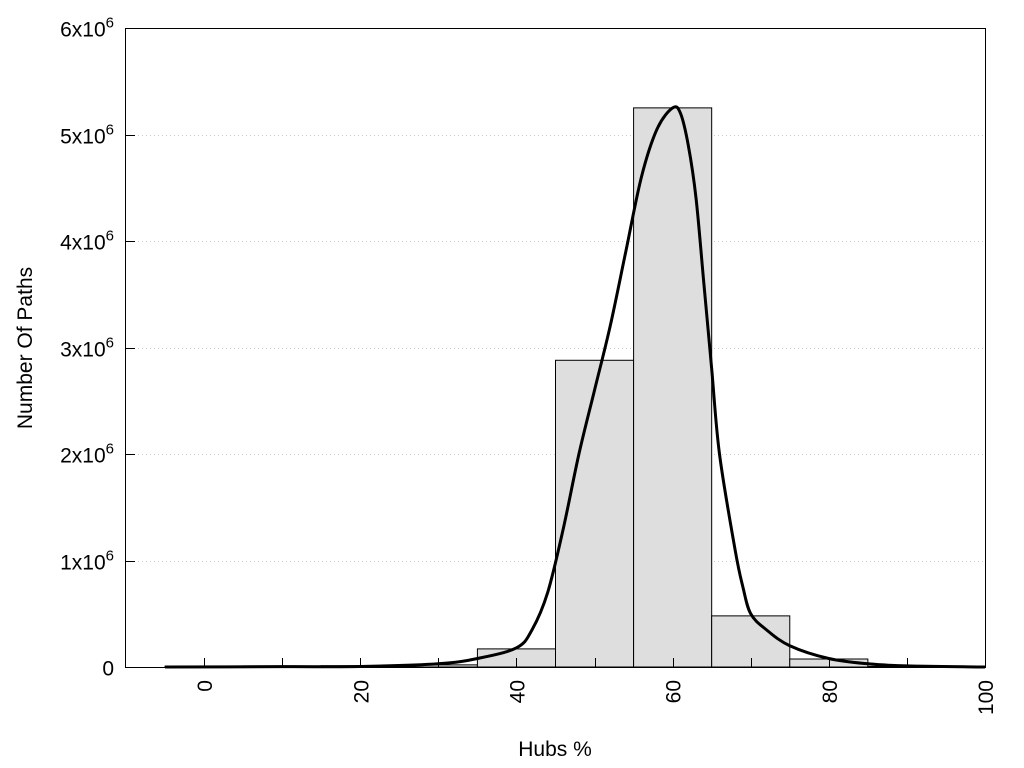 This screenshot has height=768, width=1024. What do you see at coordinates (596, 697) in the screenshot?
I see `x-tick-labels: 0 20 40 60 80 100` at bounding box center [596, 697].